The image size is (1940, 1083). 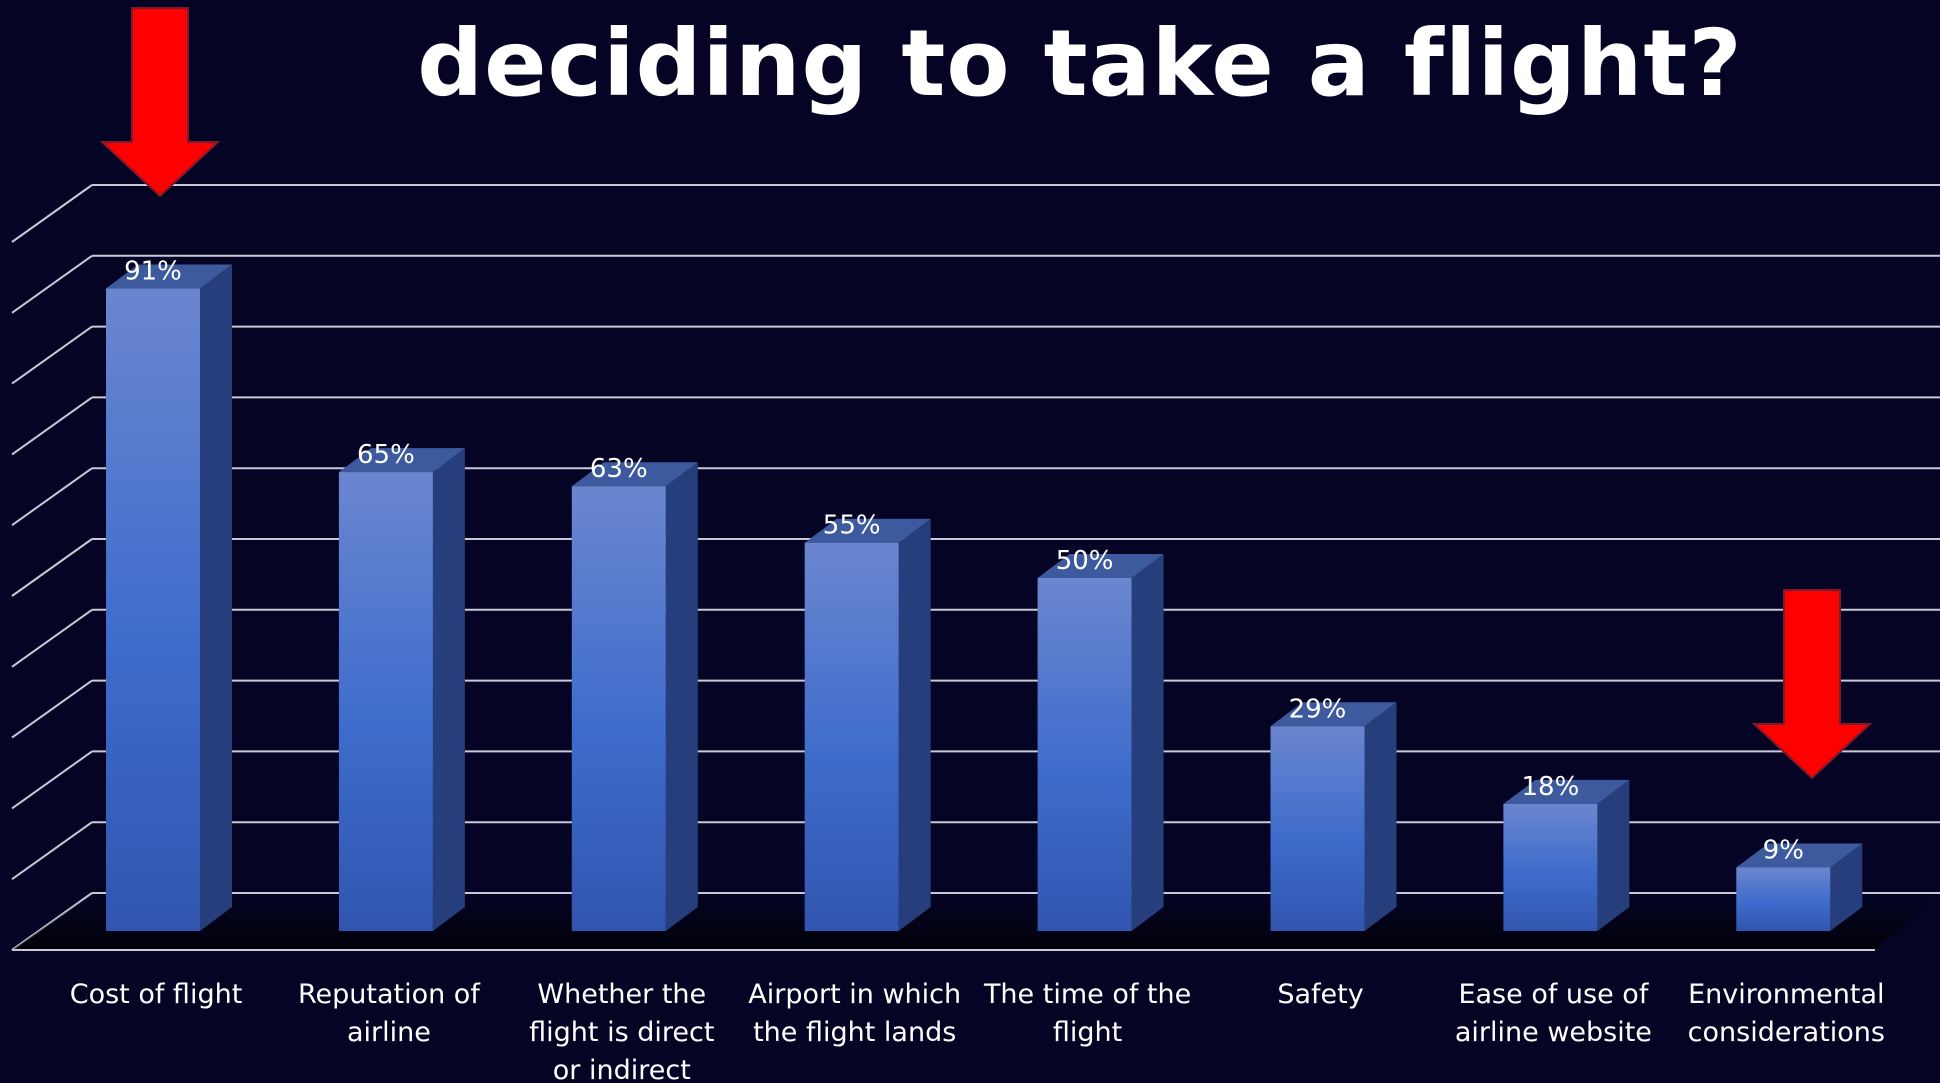 I want to click on category-label-line: or indirect, so click(x=622, y=1069).